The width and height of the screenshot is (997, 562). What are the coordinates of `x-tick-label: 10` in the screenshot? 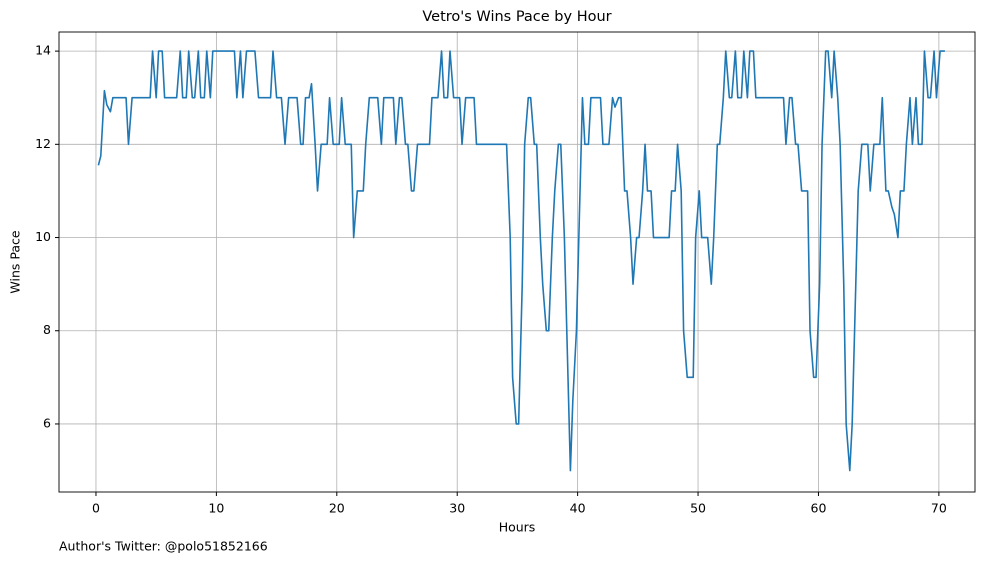 It's located at (216, 508).